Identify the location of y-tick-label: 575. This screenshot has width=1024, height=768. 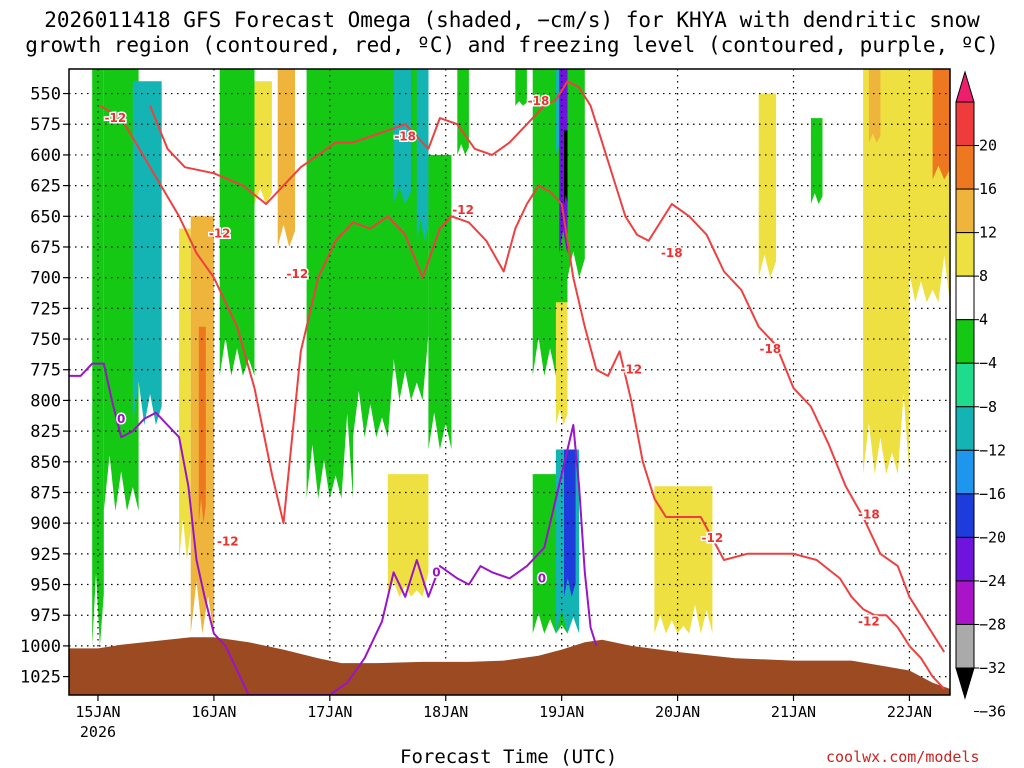
(45, 125).